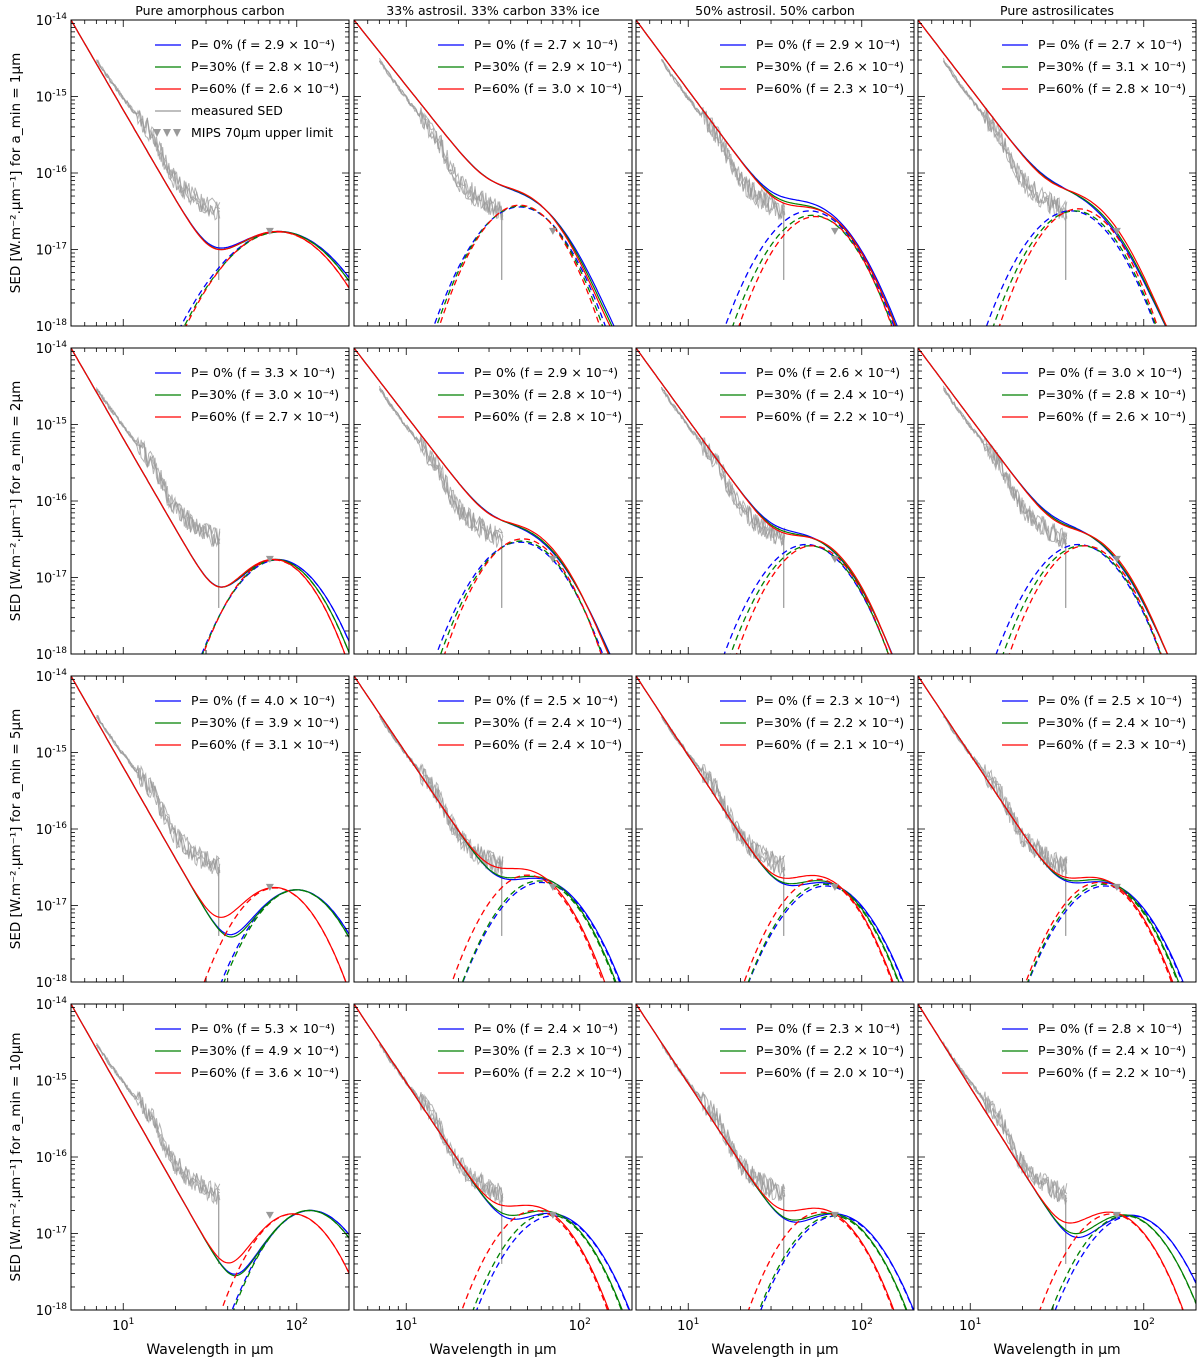 The image size is (1200, 1360). What do you see at coordinates (265, 394) in the screenshot?
I see `legend-label-2: P=30% (f = 3.0 × 10⁻⁴)` at bounding box center [265, 394].